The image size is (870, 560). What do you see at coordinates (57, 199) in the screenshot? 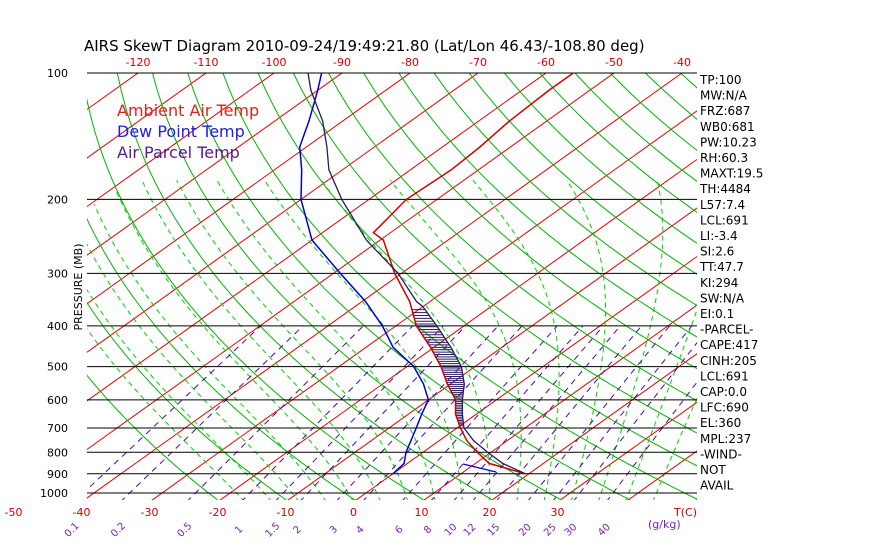
I see `pressure-tick-label: 200` at bounding box center [57, 199].